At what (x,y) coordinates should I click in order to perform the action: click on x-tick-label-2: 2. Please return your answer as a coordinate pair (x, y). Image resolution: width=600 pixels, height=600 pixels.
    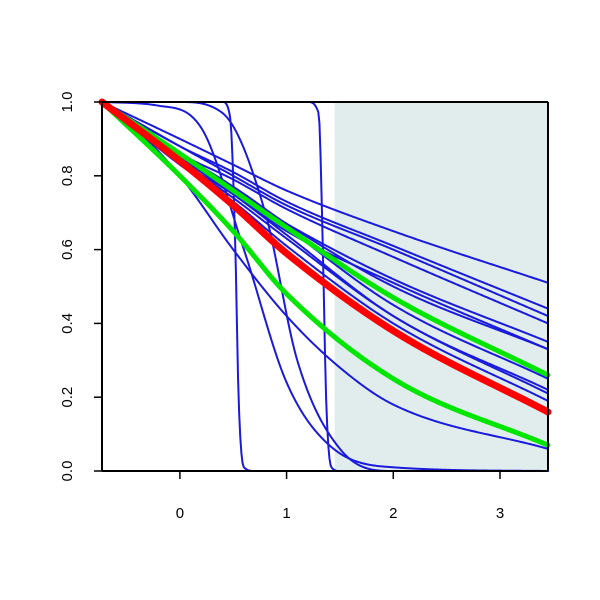
    Looking at the image, I should click on (393, 513).